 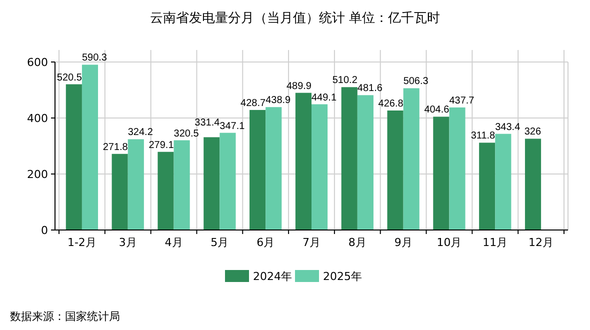 I want to click on data-label: 449.1, so click(x=324, y=98).